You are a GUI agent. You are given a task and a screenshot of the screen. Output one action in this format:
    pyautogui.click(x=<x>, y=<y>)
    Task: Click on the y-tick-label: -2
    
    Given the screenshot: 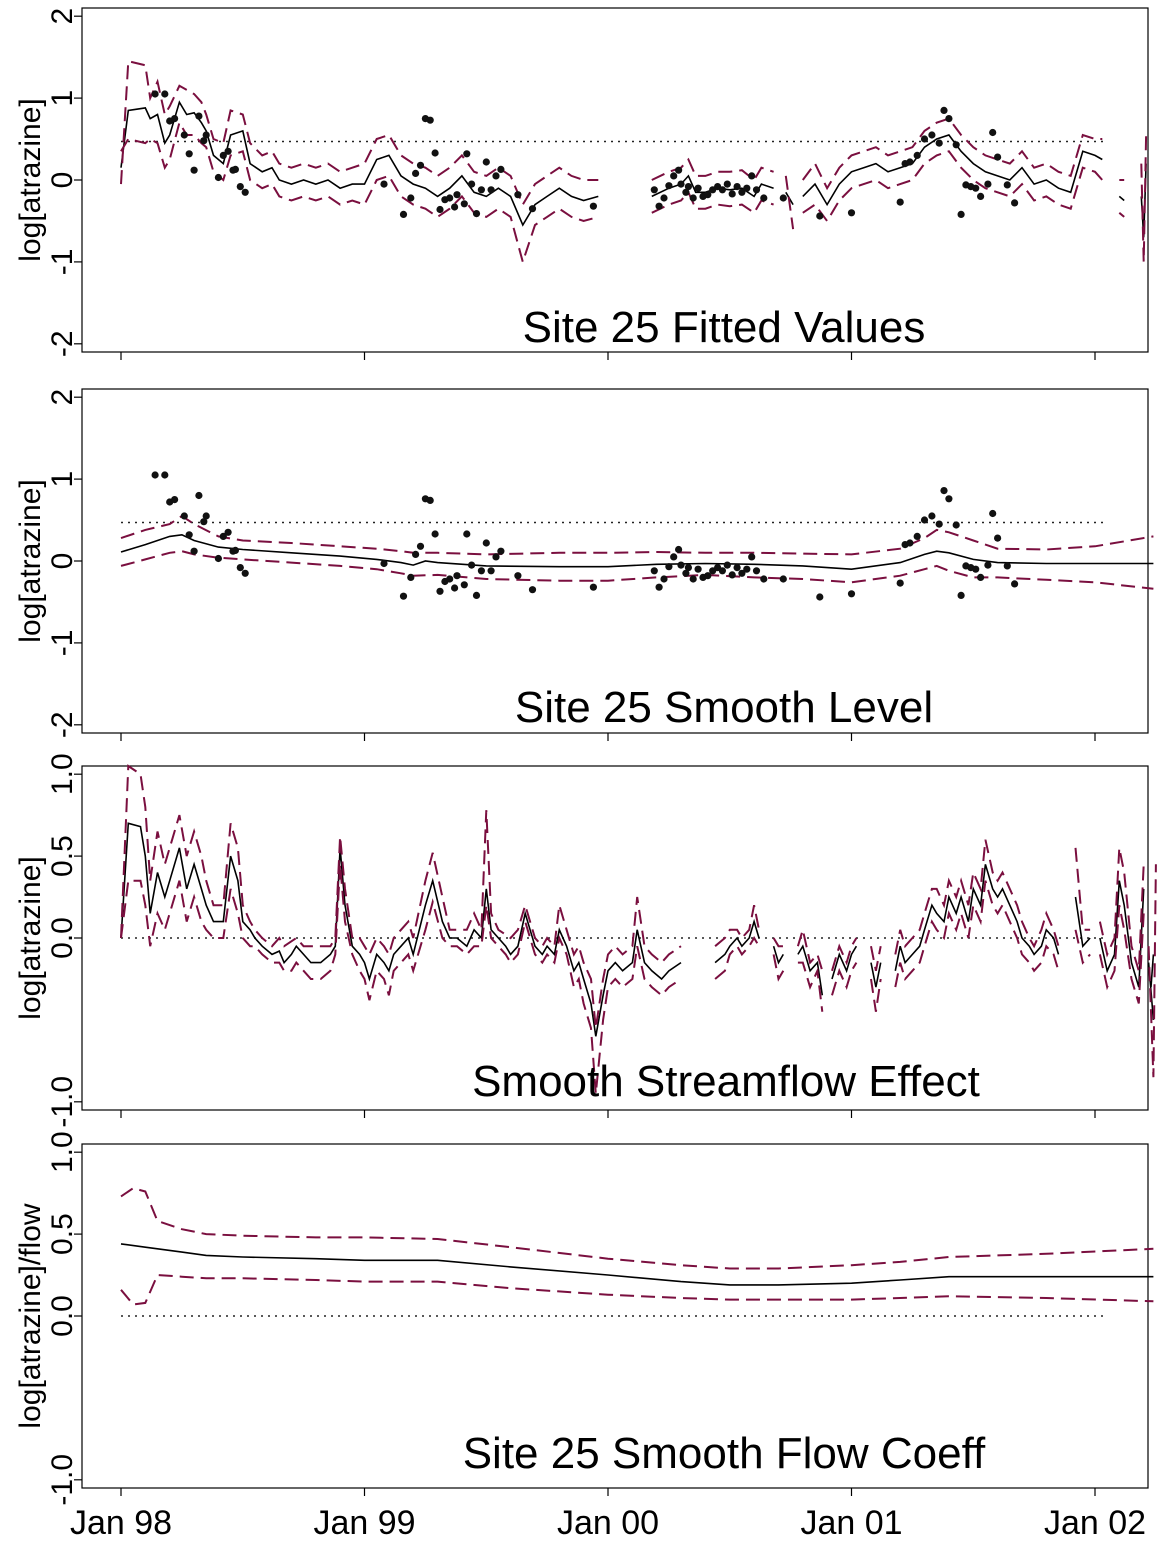 What is the action you would take?
    pyautogui.click(x=62, y=343)
    